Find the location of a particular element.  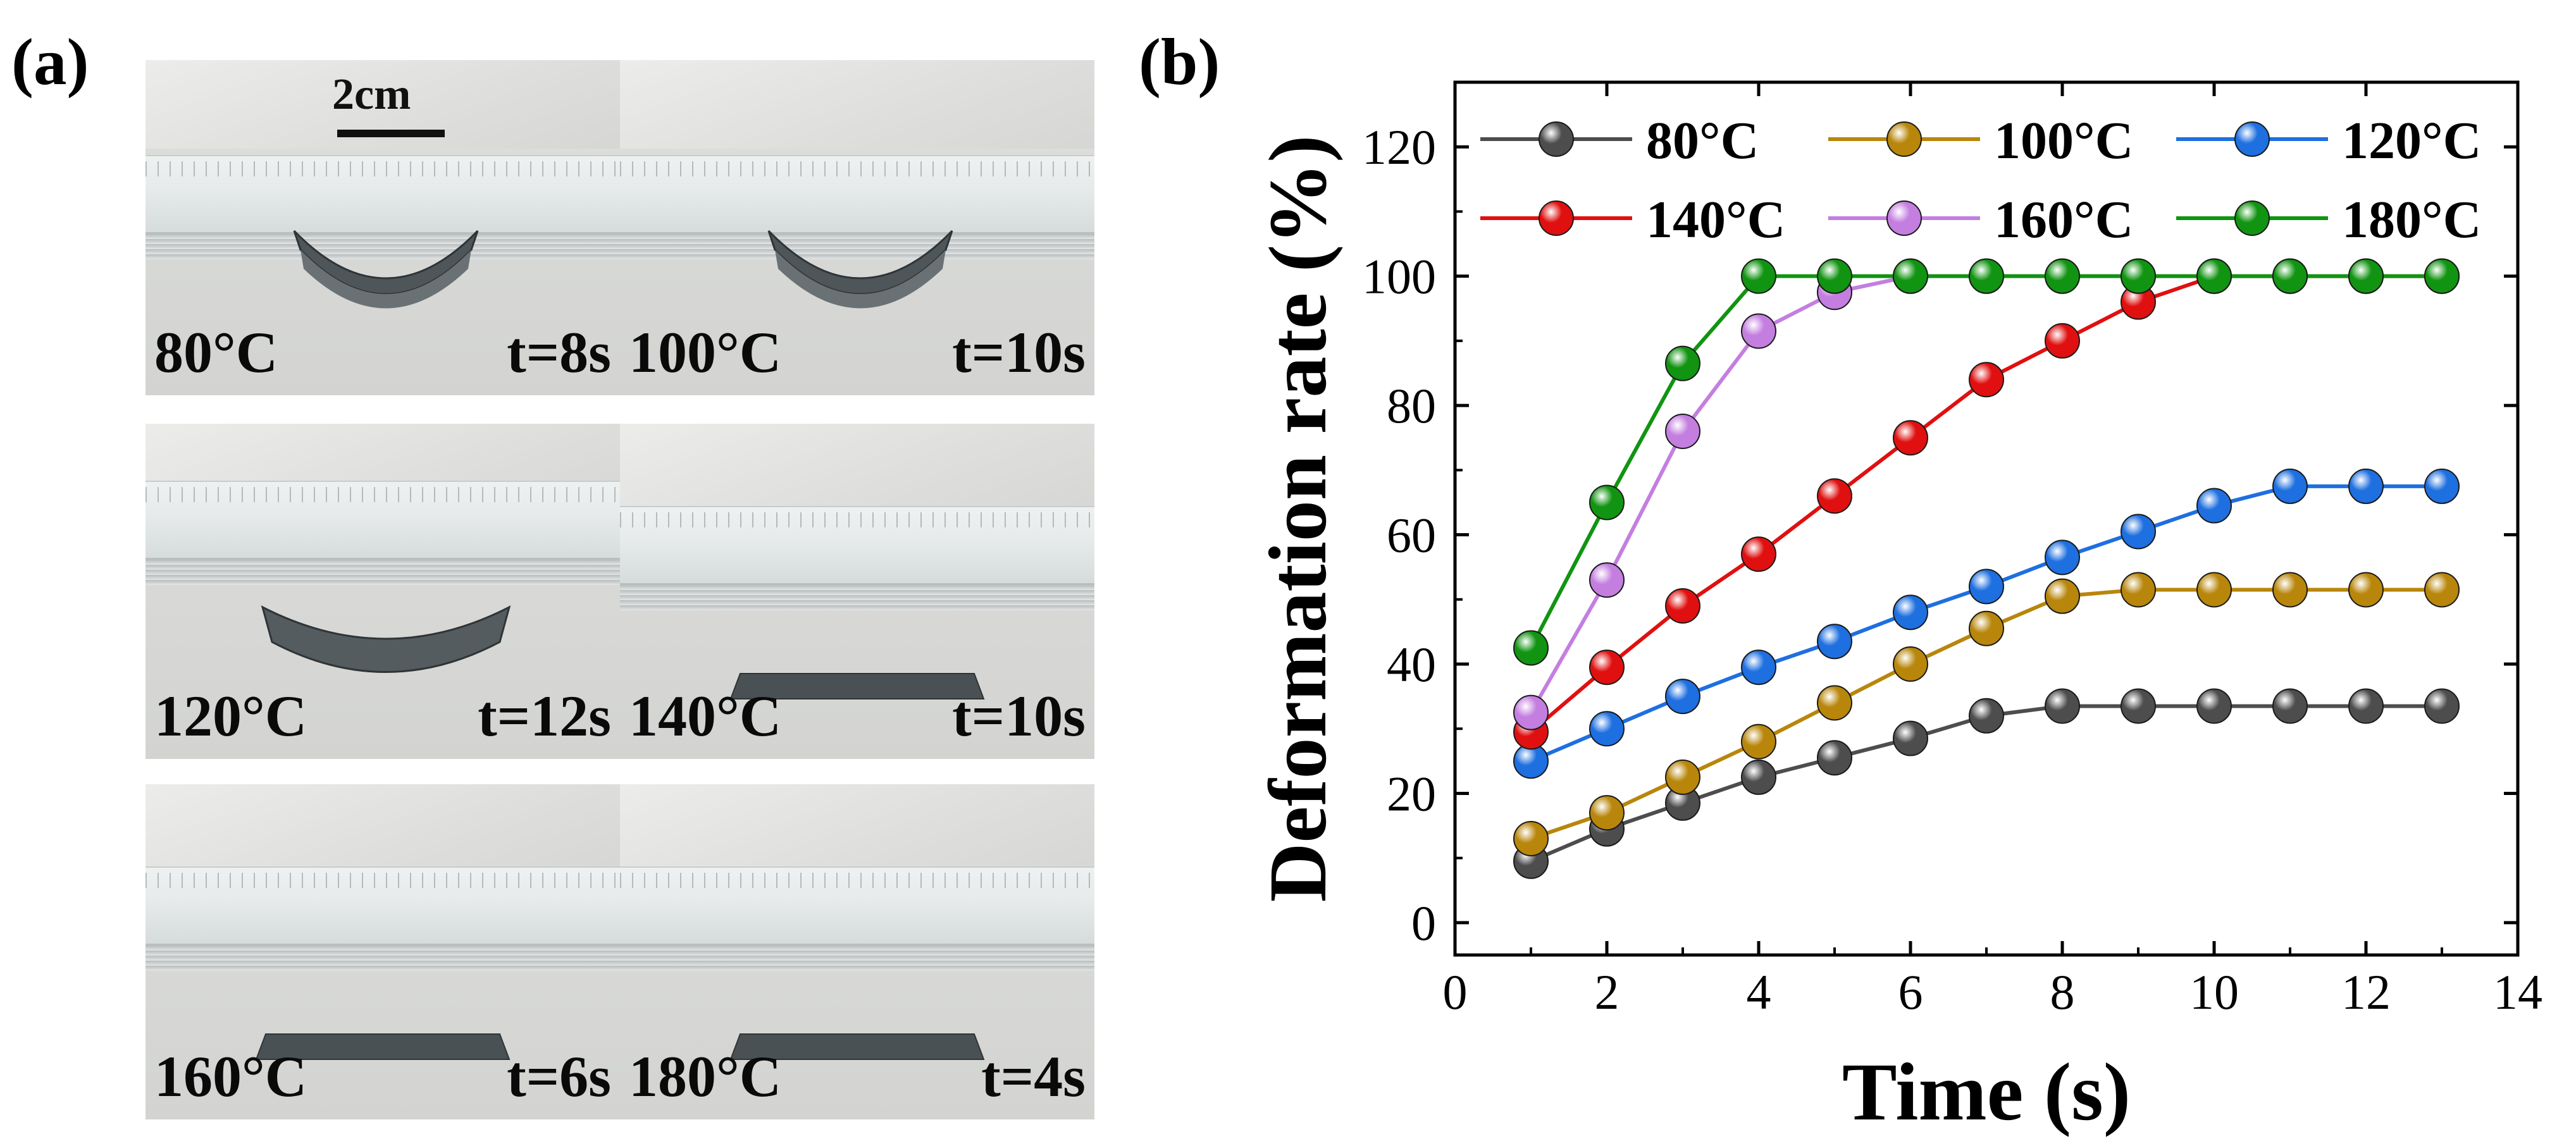

panel-label-a: (a) is located at coordinates (50, 62).